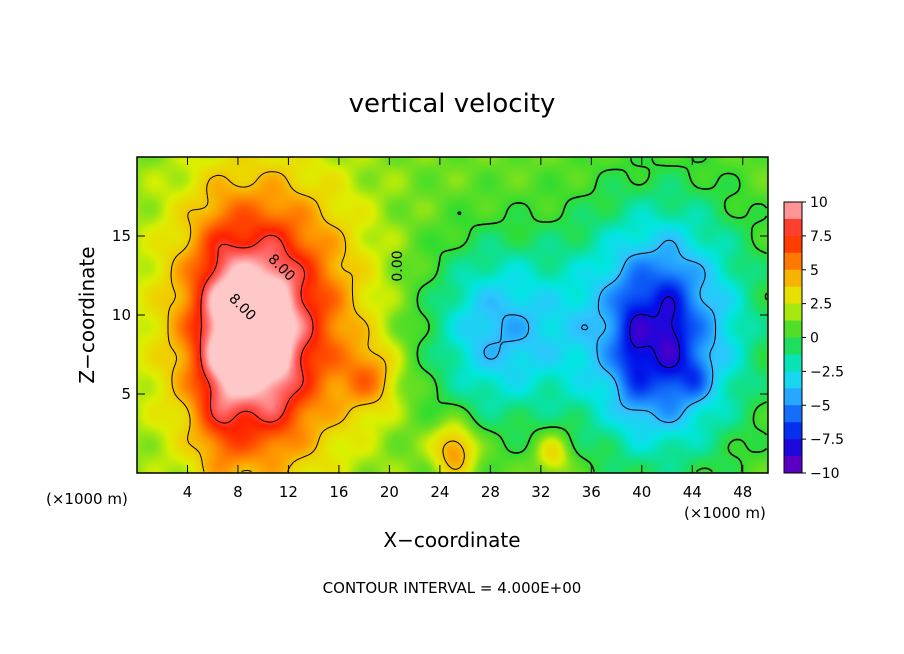  Describe the element at coordinates (725, 513) in the screenshot. I see `x-unit-right: (×1000 m)` at that location.